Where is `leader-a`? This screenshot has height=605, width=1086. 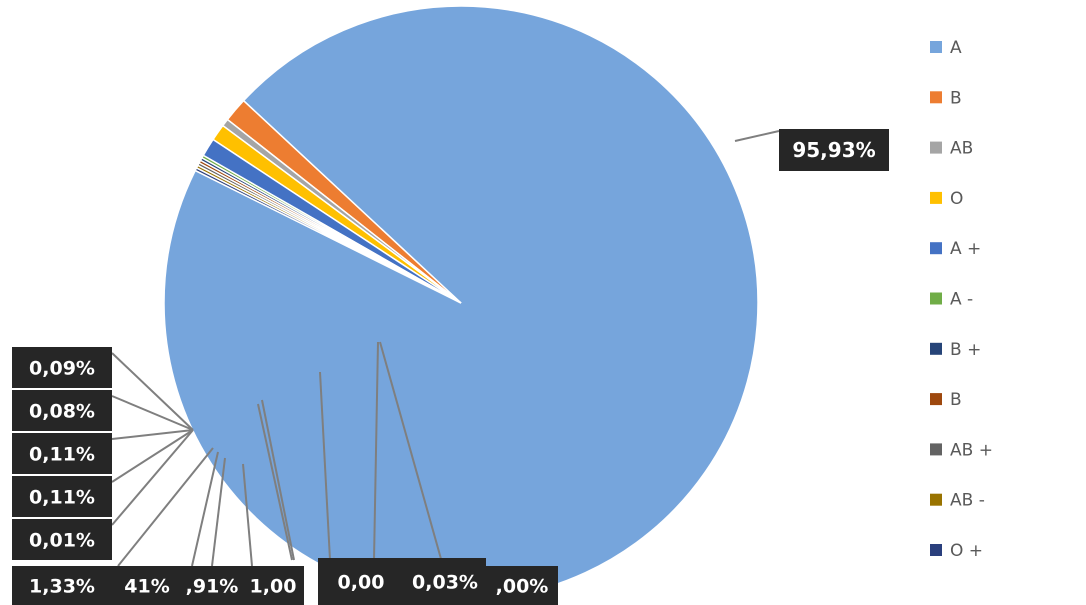
leader-a is located at coordinates (757, 136).